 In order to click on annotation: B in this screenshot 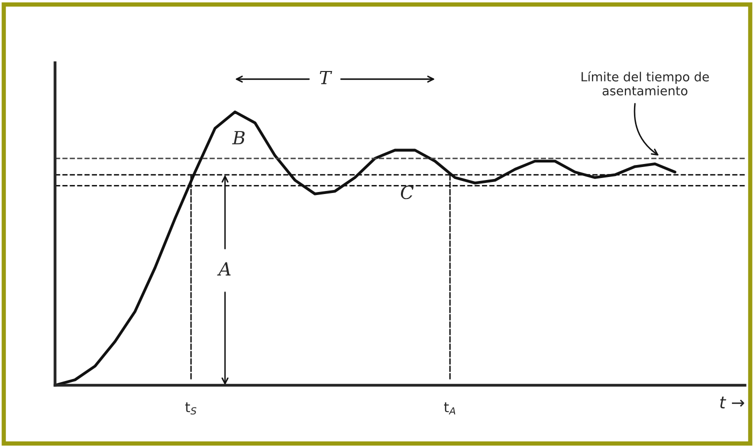, I will do `click(238, 137)`.